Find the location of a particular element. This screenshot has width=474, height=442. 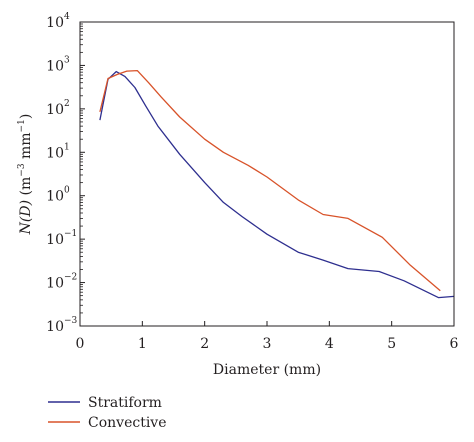

y-tick-exponent: −2 is located at coordinates (70, 278).